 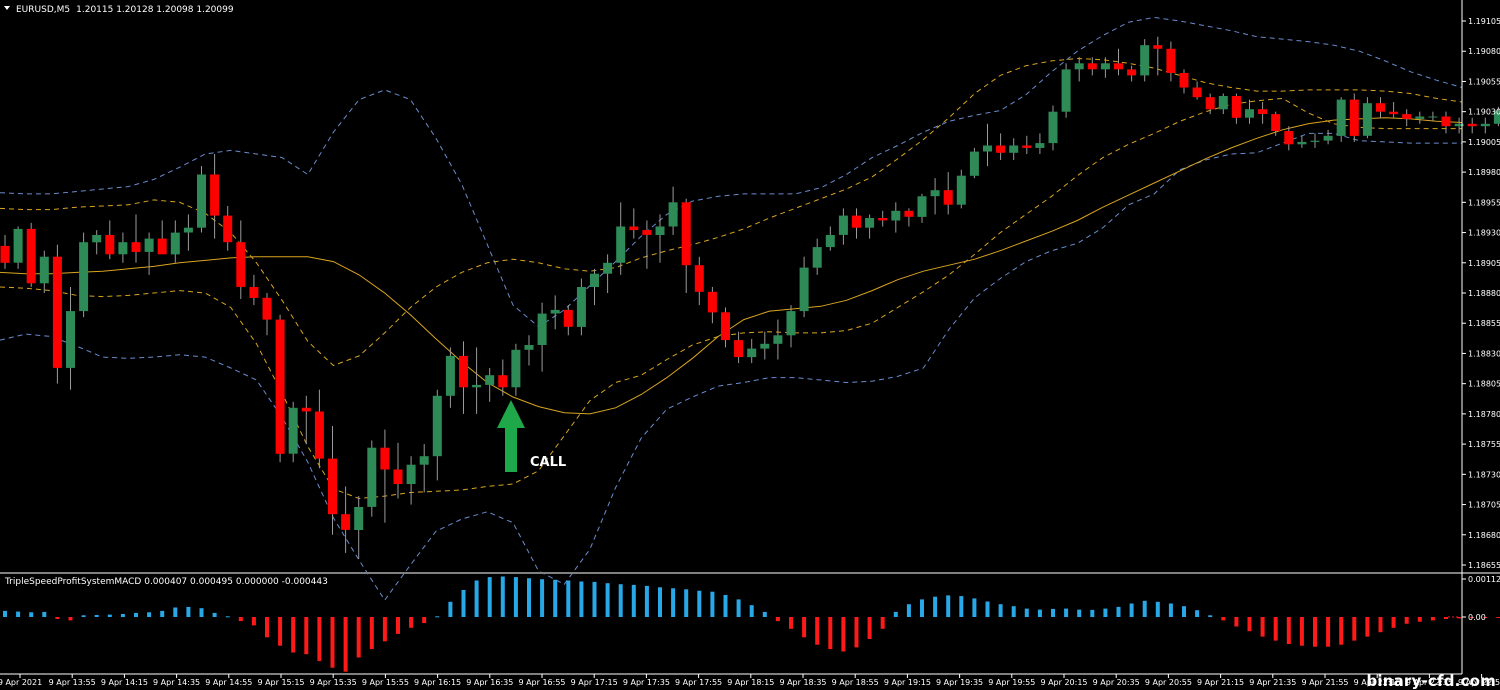 I want to click on price-tick-label: 1.18855, so click(x=1484, y=323).